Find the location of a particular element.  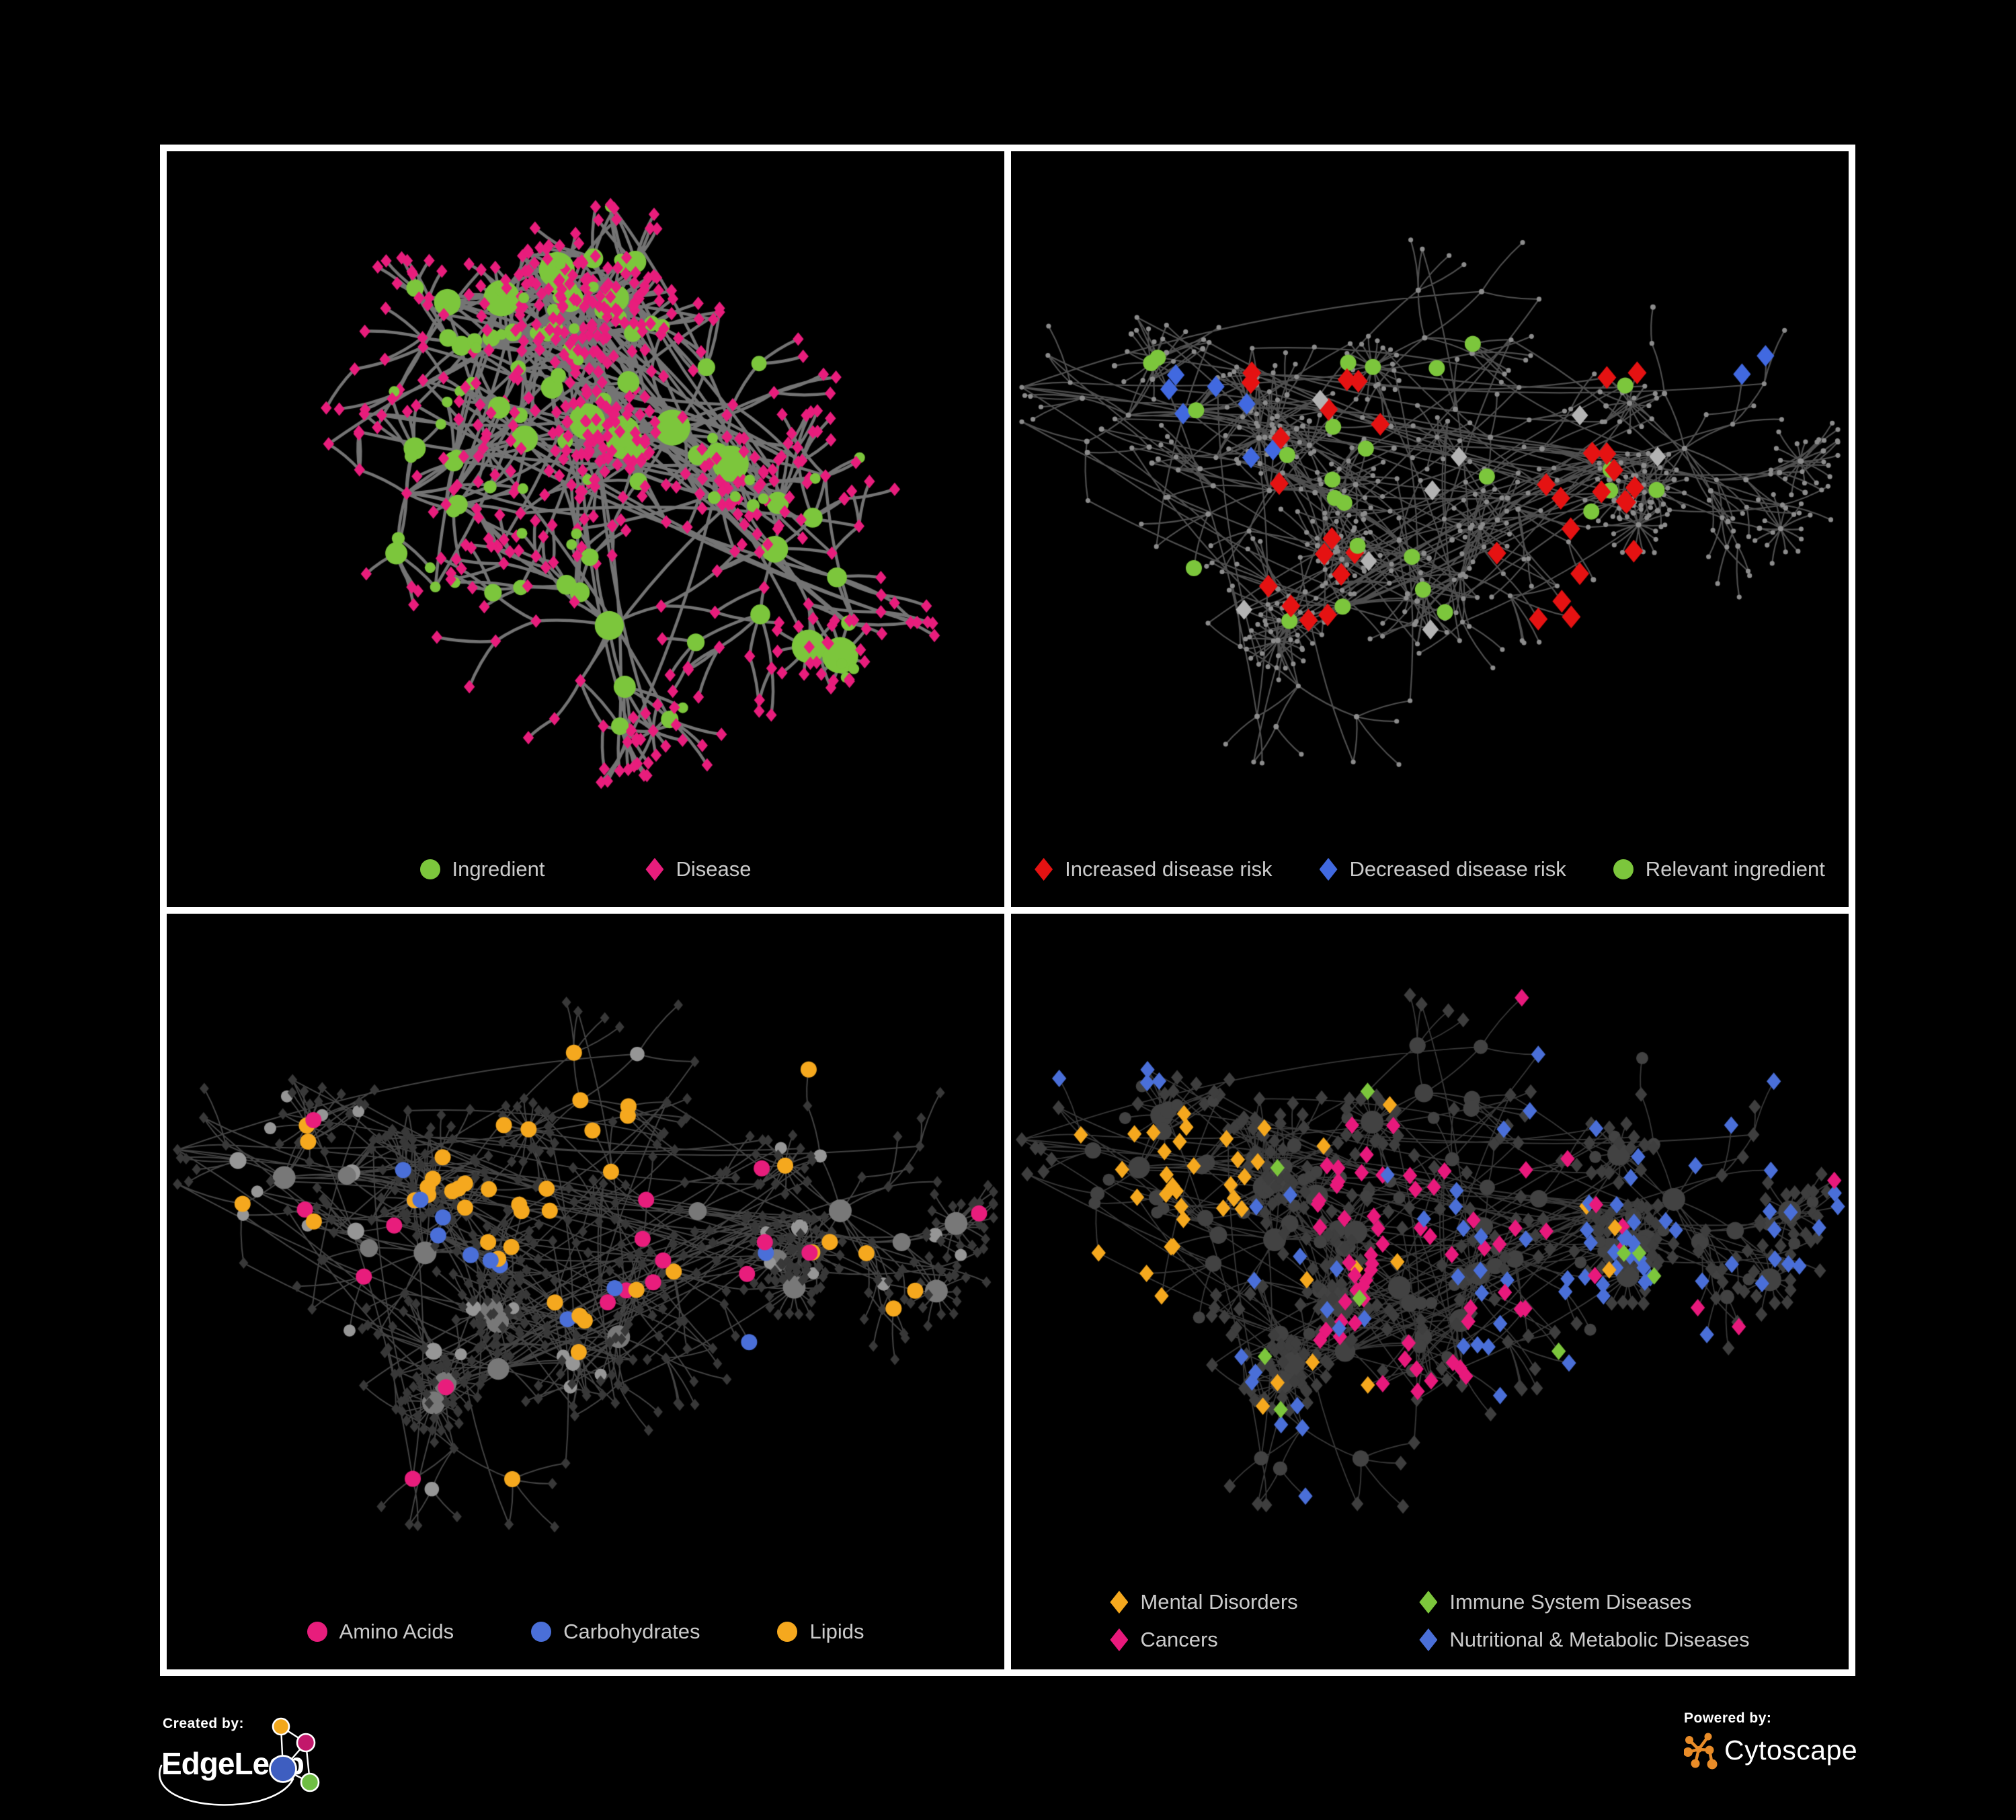

increased-risk-marker-icon is located at coordinates (1044, 869).